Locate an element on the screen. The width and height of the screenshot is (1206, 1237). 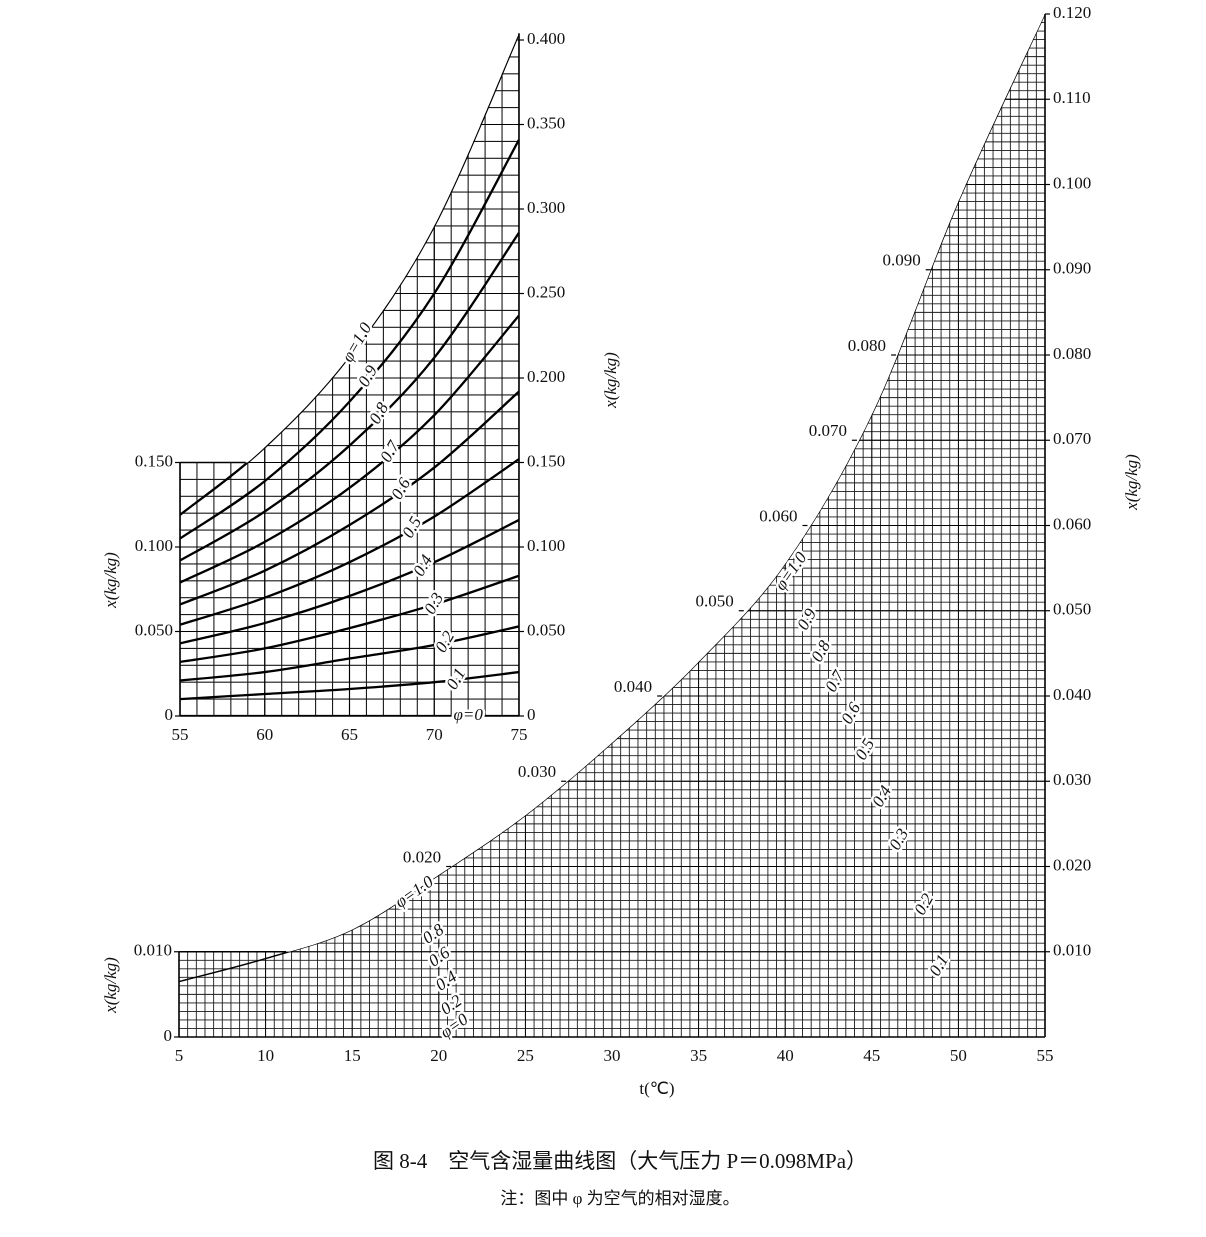
y-tick-label: 0.030 is located at coordinates (1072, 779).